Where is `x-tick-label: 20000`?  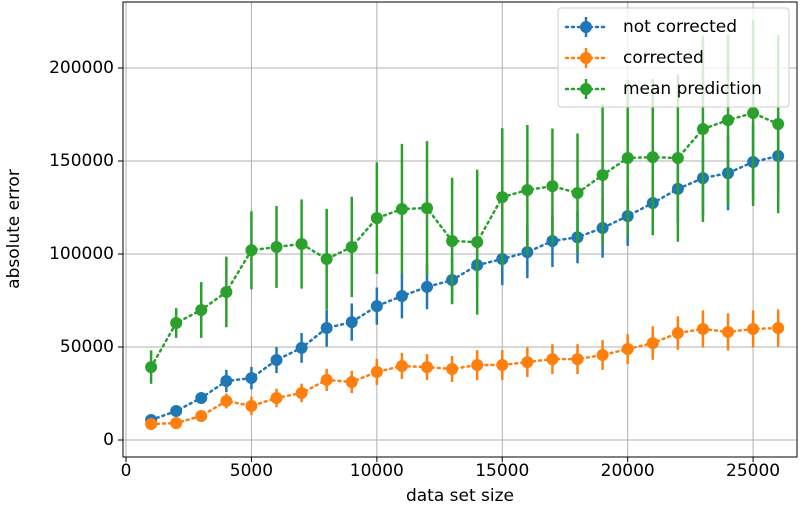 x-tick-label: 20000 is located at coordinates (628, 471).